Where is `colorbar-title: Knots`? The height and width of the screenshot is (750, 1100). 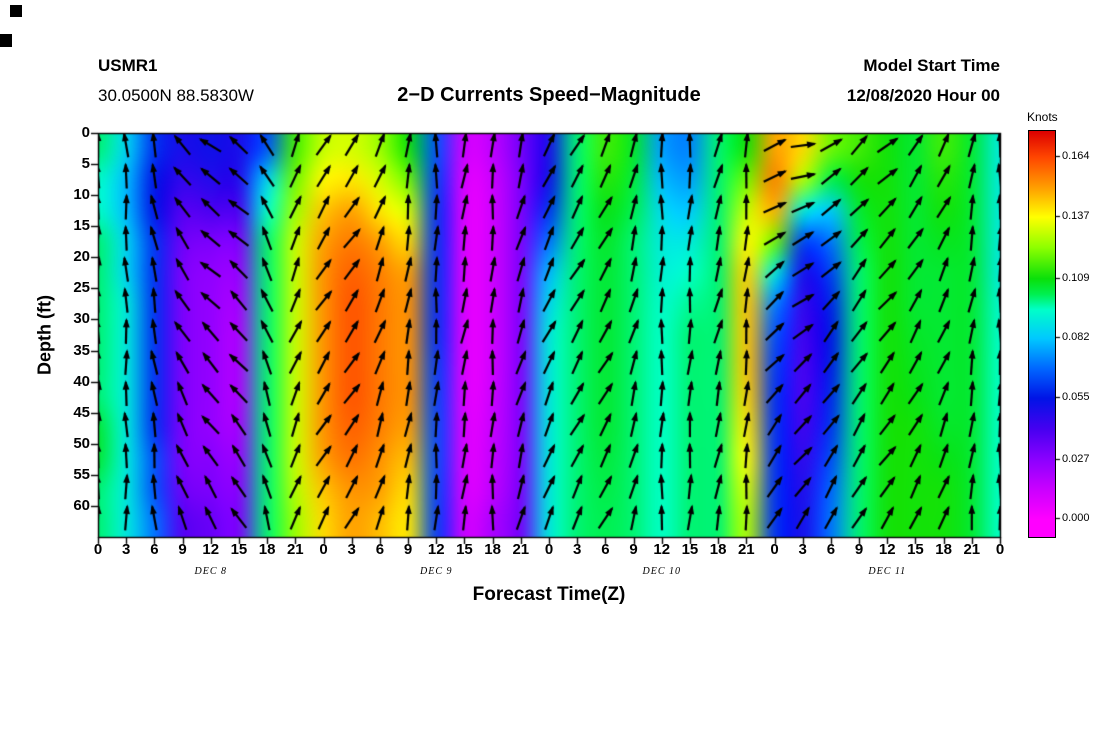
colorbar-title: Knots is located at coordinates (1042, 117).